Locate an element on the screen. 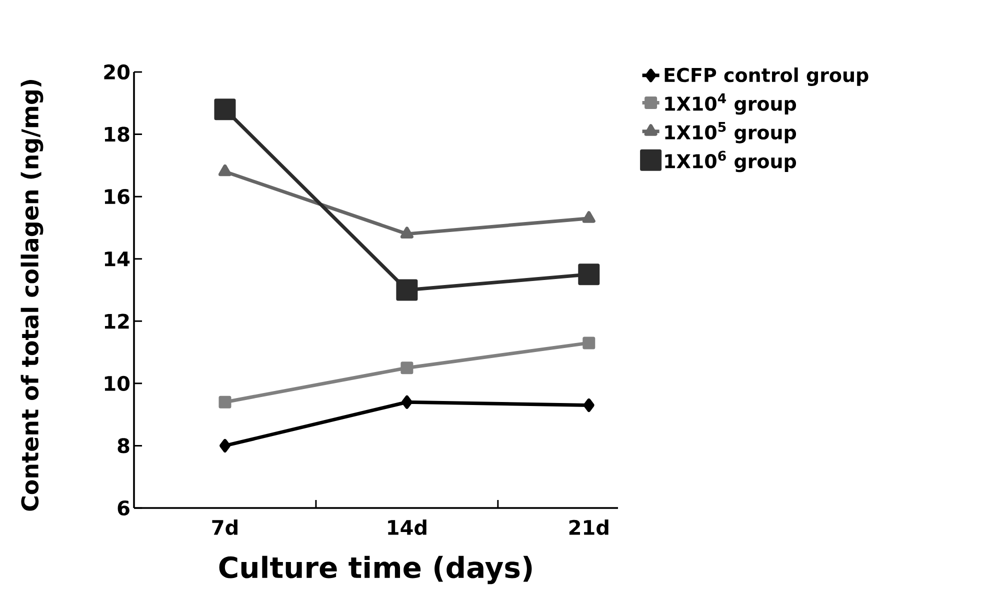  legend-label: ECFP control group is located at coordinates (766, 76).